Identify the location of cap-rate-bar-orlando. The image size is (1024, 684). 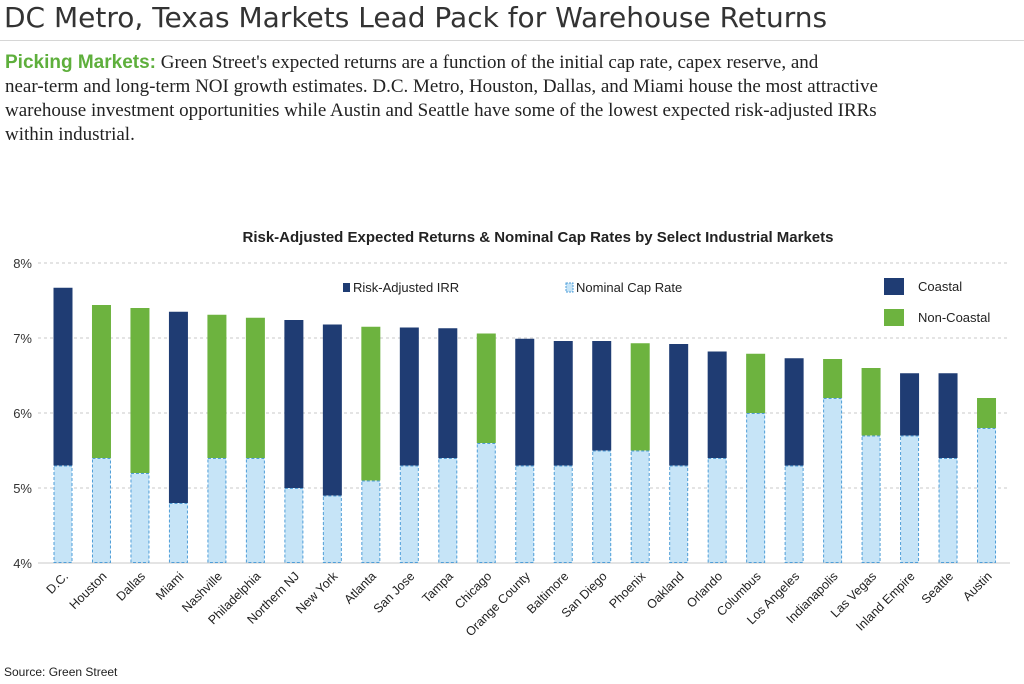
(717, 510).